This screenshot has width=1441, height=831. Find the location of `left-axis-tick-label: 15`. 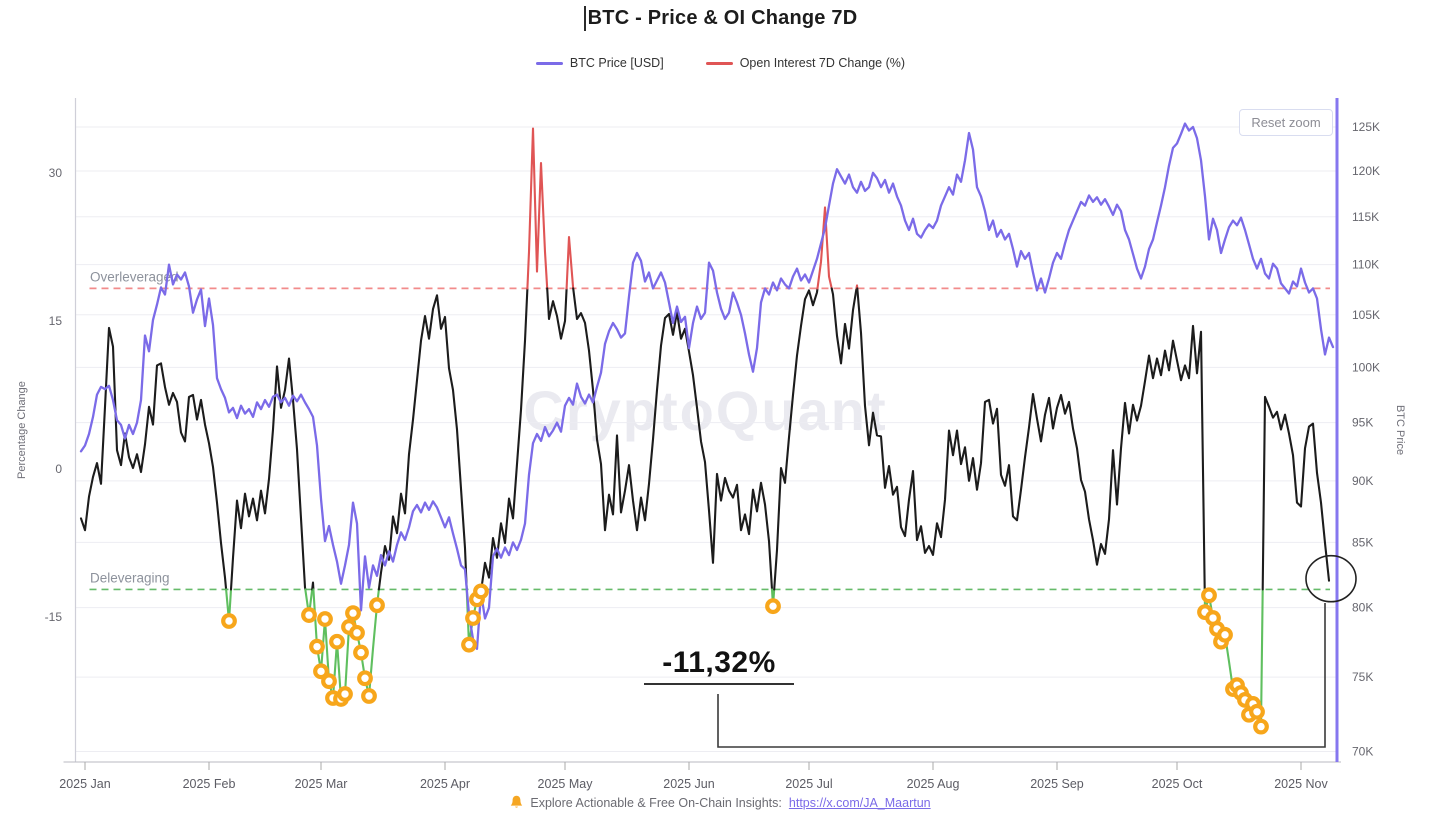

left-axis-tick-label: 15 is located at coordinates (56, 321).